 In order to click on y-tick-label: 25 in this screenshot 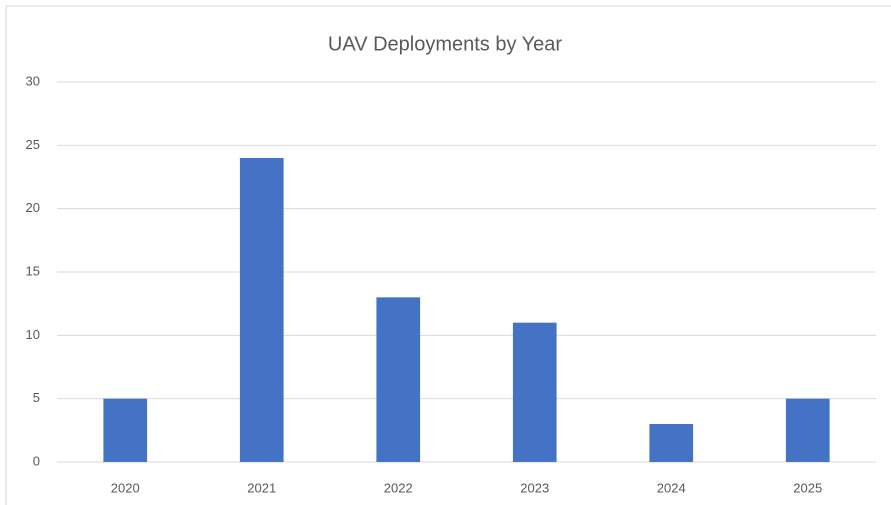, I will do `click(33, 144)`.